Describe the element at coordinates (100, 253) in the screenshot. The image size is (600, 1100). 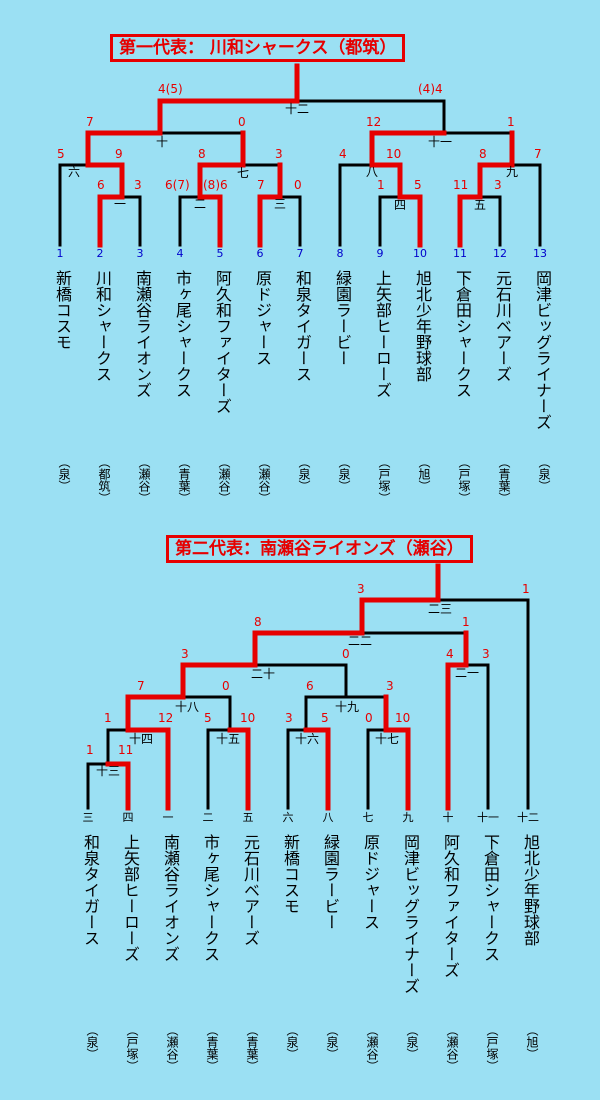
I see `team-number: 2` at that location.